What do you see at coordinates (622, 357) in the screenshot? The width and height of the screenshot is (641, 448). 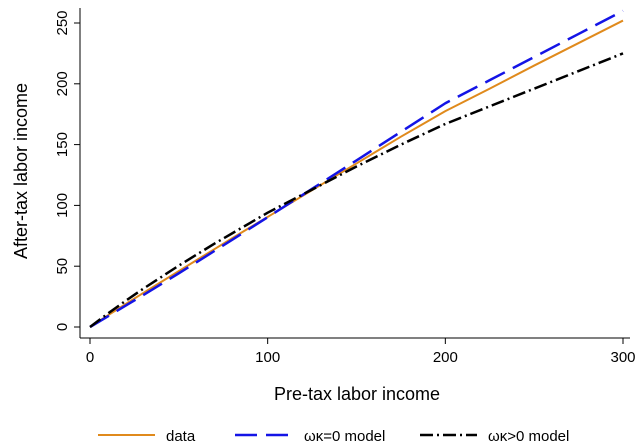 I see `x-tick-label: 300` at bounding box center [622, 357].